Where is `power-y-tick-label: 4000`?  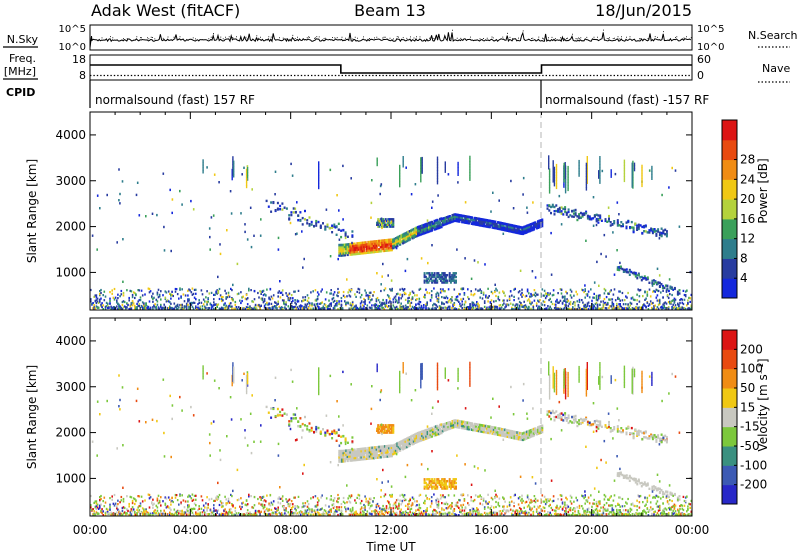 power-y-tick-label: 4000 is located at coordinates (70, 135).